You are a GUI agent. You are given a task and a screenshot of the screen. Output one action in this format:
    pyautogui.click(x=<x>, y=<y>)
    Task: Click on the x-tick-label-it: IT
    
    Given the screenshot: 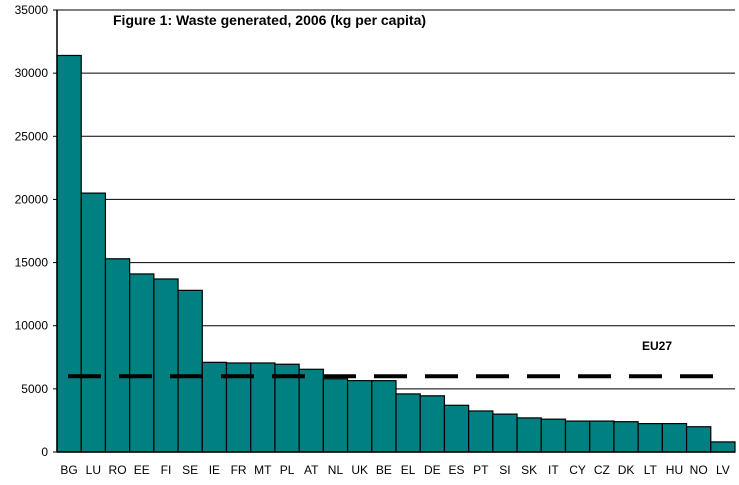 What is the action you would take?
    pyautogui.click(x=553, y=470)
    